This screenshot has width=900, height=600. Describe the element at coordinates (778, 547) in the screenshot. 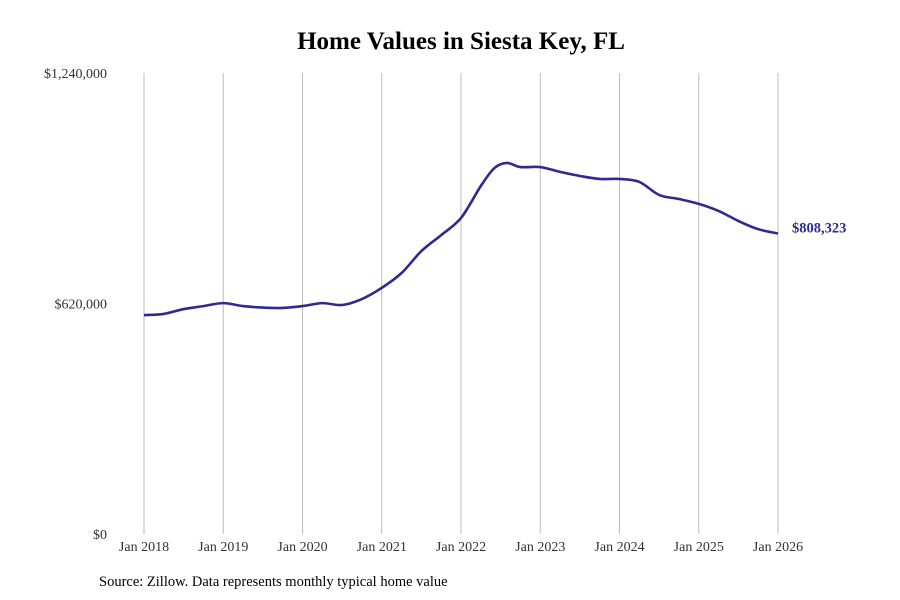

I see `x-tick-label: Jan 2026` at that location.